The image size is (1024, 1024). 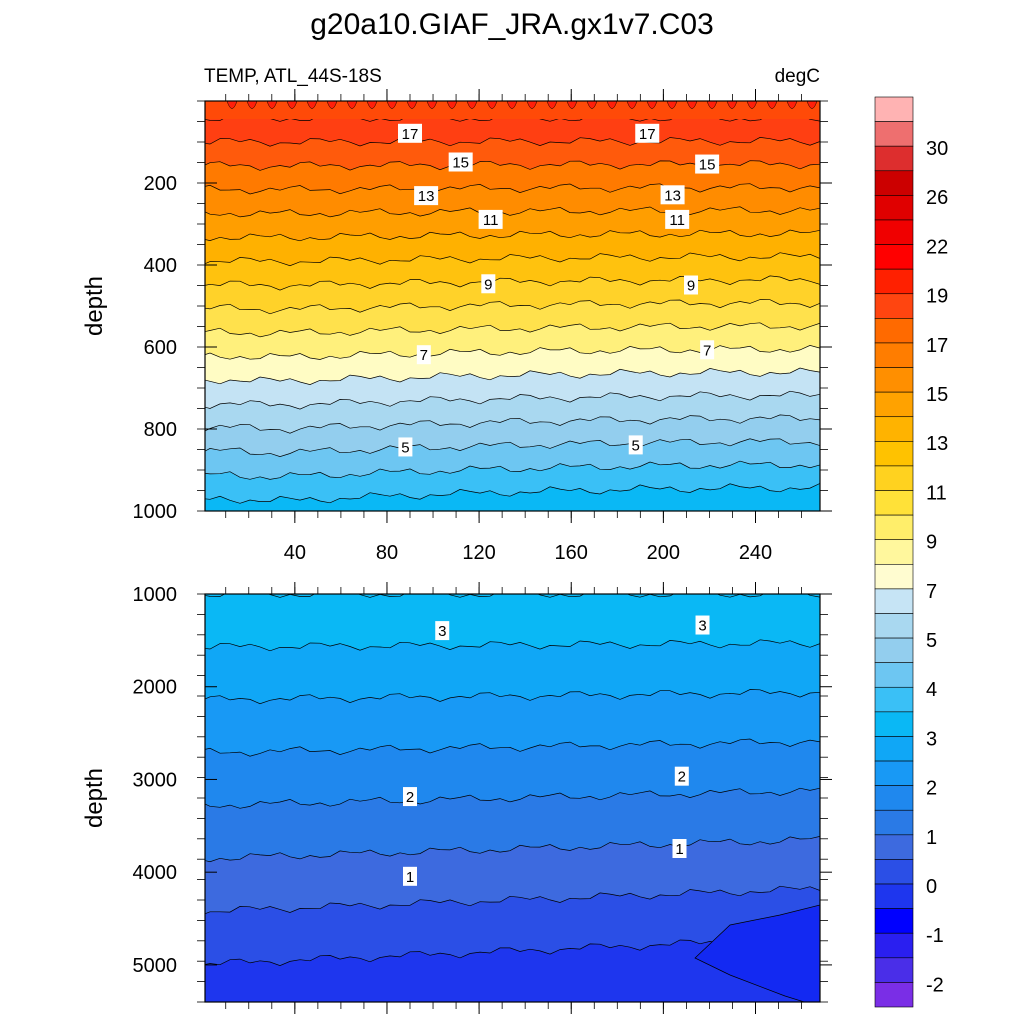 I want to click on contour-label: 9, so click(x=488, y=284).